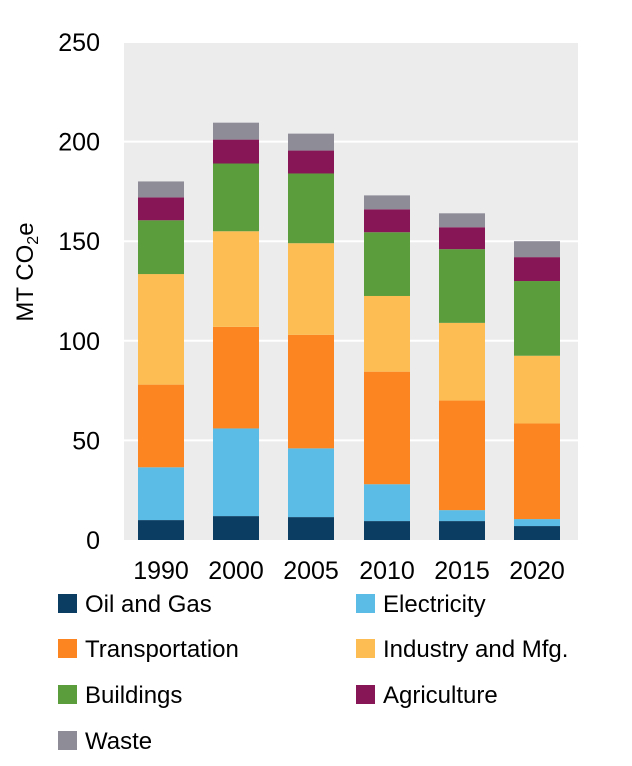 The height and width of the screenshot is (766, 632). Describe the element at coordinates (79, 292) in the screenshot. I see `y-axis-ticks: 0 50 100 150 200 250` at that location.